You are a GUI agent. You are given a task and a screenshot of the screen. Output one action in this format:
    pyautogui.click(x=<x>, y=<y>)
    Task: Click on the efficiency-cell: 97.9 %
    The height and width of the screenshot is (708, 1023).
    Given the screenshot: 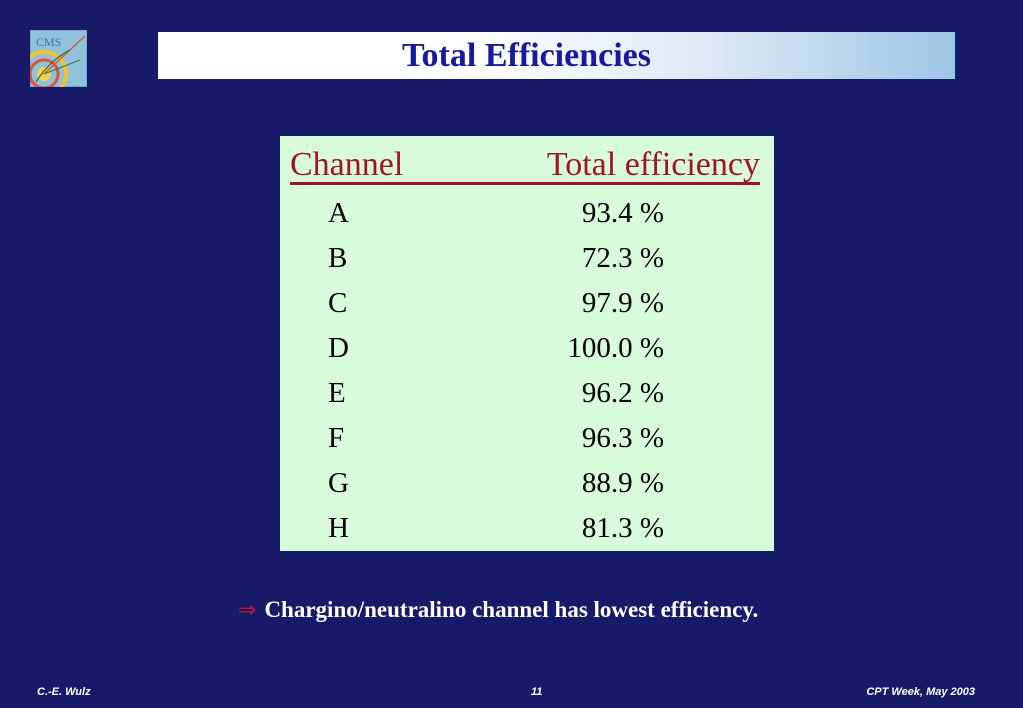 What is the action you would take?
    pyautogui.click(x=622, y=303)
    